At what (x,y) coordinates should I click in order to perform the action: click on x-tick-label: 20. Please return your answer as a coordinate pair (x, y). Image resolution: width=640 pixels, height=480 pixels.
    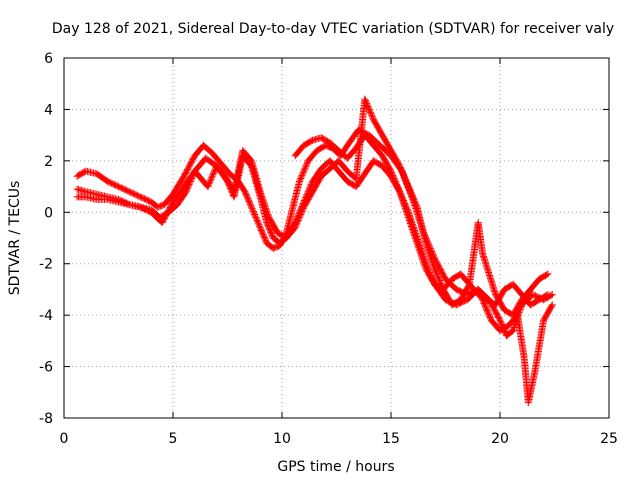
    Looking at the image, I should click on (500, 439).